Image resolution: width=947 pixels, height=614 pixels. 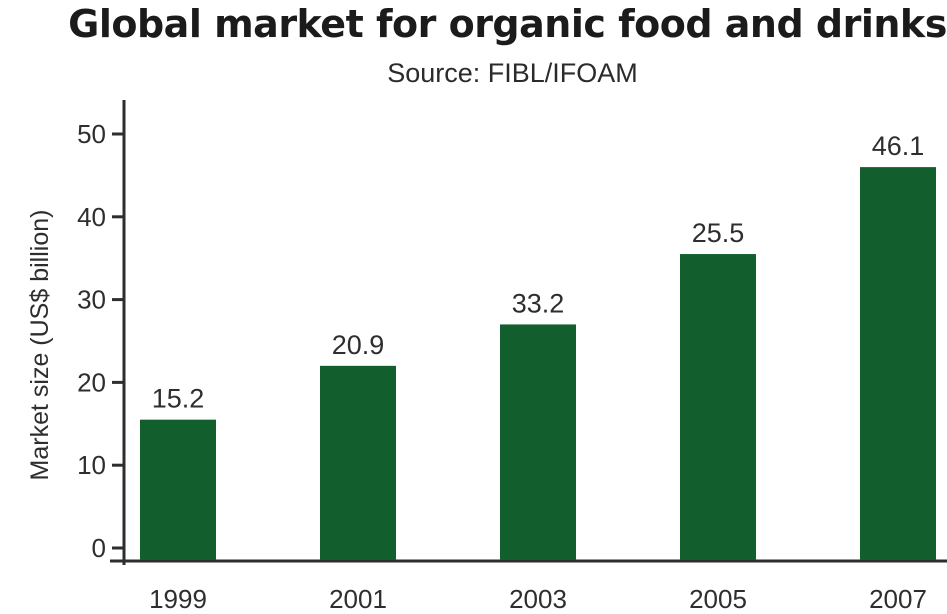 I want to click on bar-2003, so click(x=538, y=442).